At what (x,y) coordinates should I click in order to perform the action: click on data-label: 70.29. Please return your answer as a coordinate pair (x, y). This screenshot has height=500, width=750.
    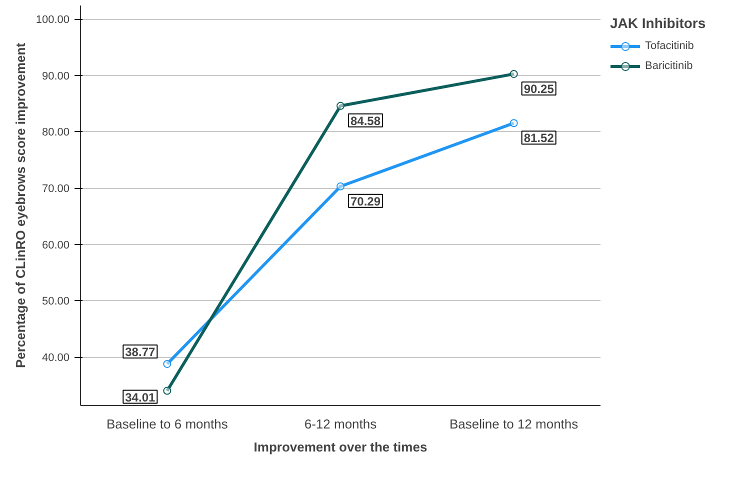
    Looking at the image, I should click on (365, 201).